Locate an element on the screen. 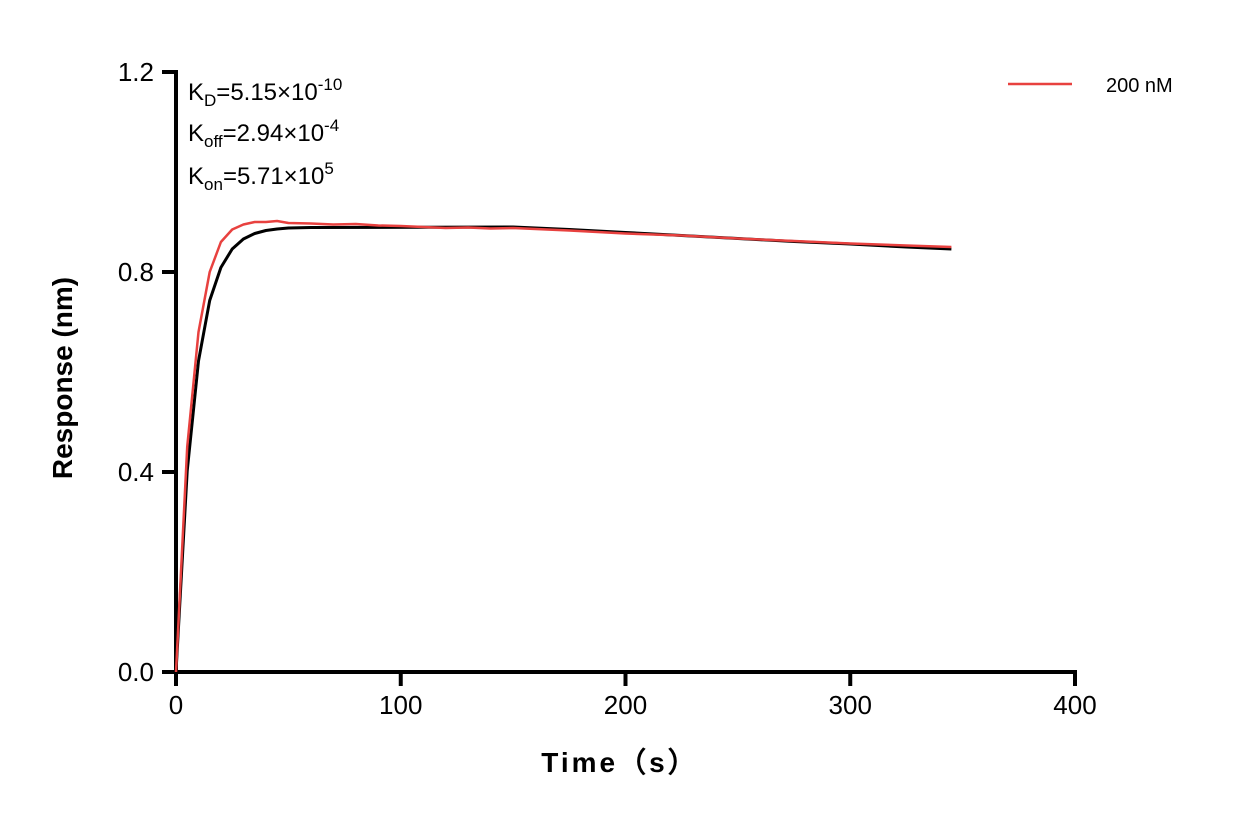  svg-text: Kon=5.71×105 is located at coordinates (261, 176).